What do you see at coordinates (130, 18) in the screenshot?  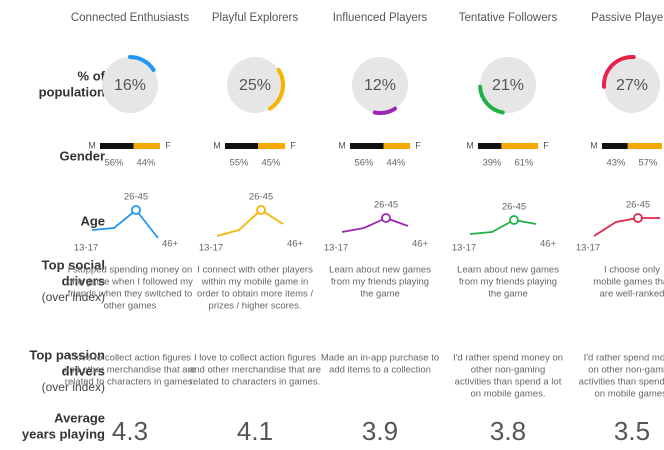 I see `segment-name: Connected Enthusiasts` at bounding box center [130, 18].